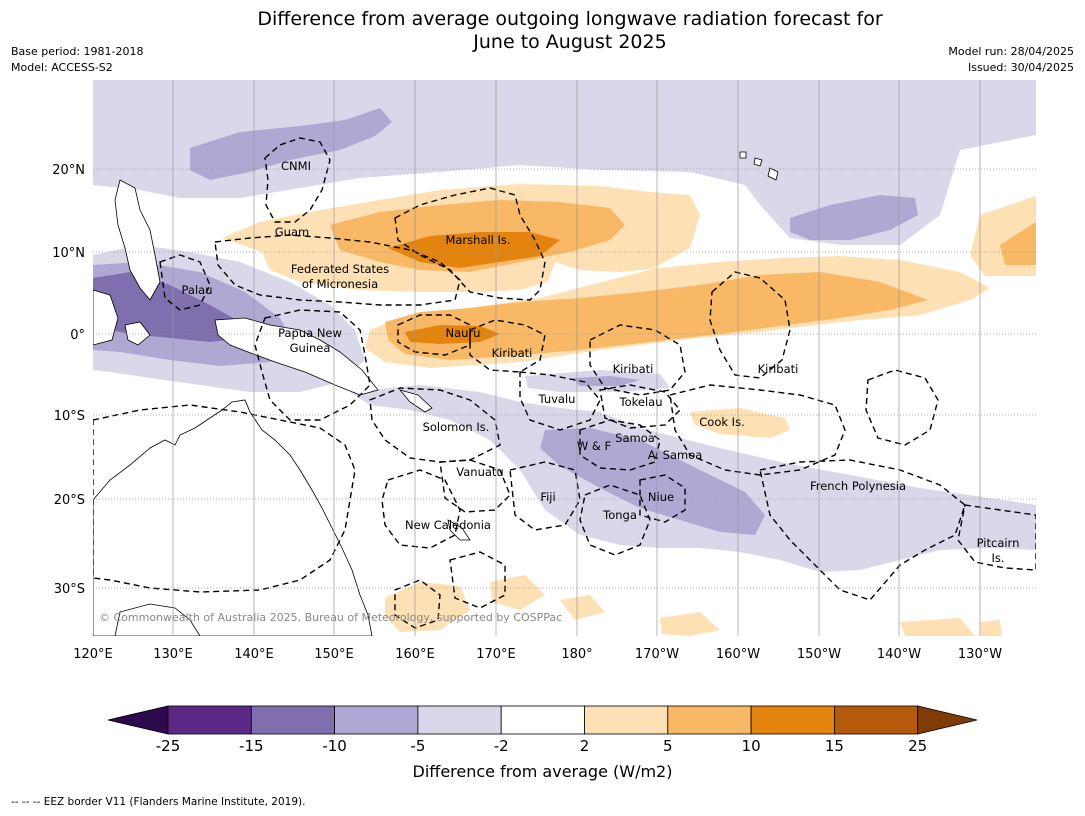 Image resolution: width=1085 pixels, height=816 pixels. I want to click on longitude-label: 130°E, so click(173, 654).